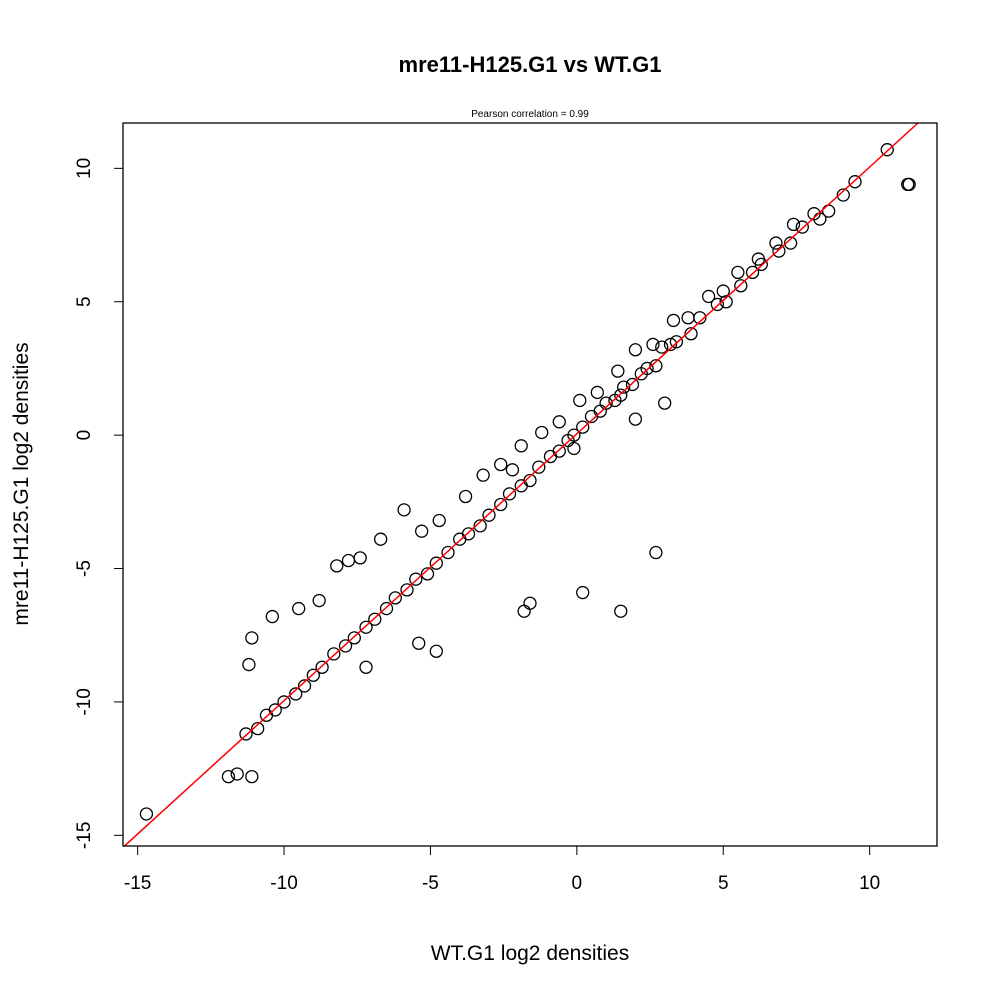 This screenshot has height=1000, width=1000. I want to click on x-tick-label: -5, so click(430, 883).